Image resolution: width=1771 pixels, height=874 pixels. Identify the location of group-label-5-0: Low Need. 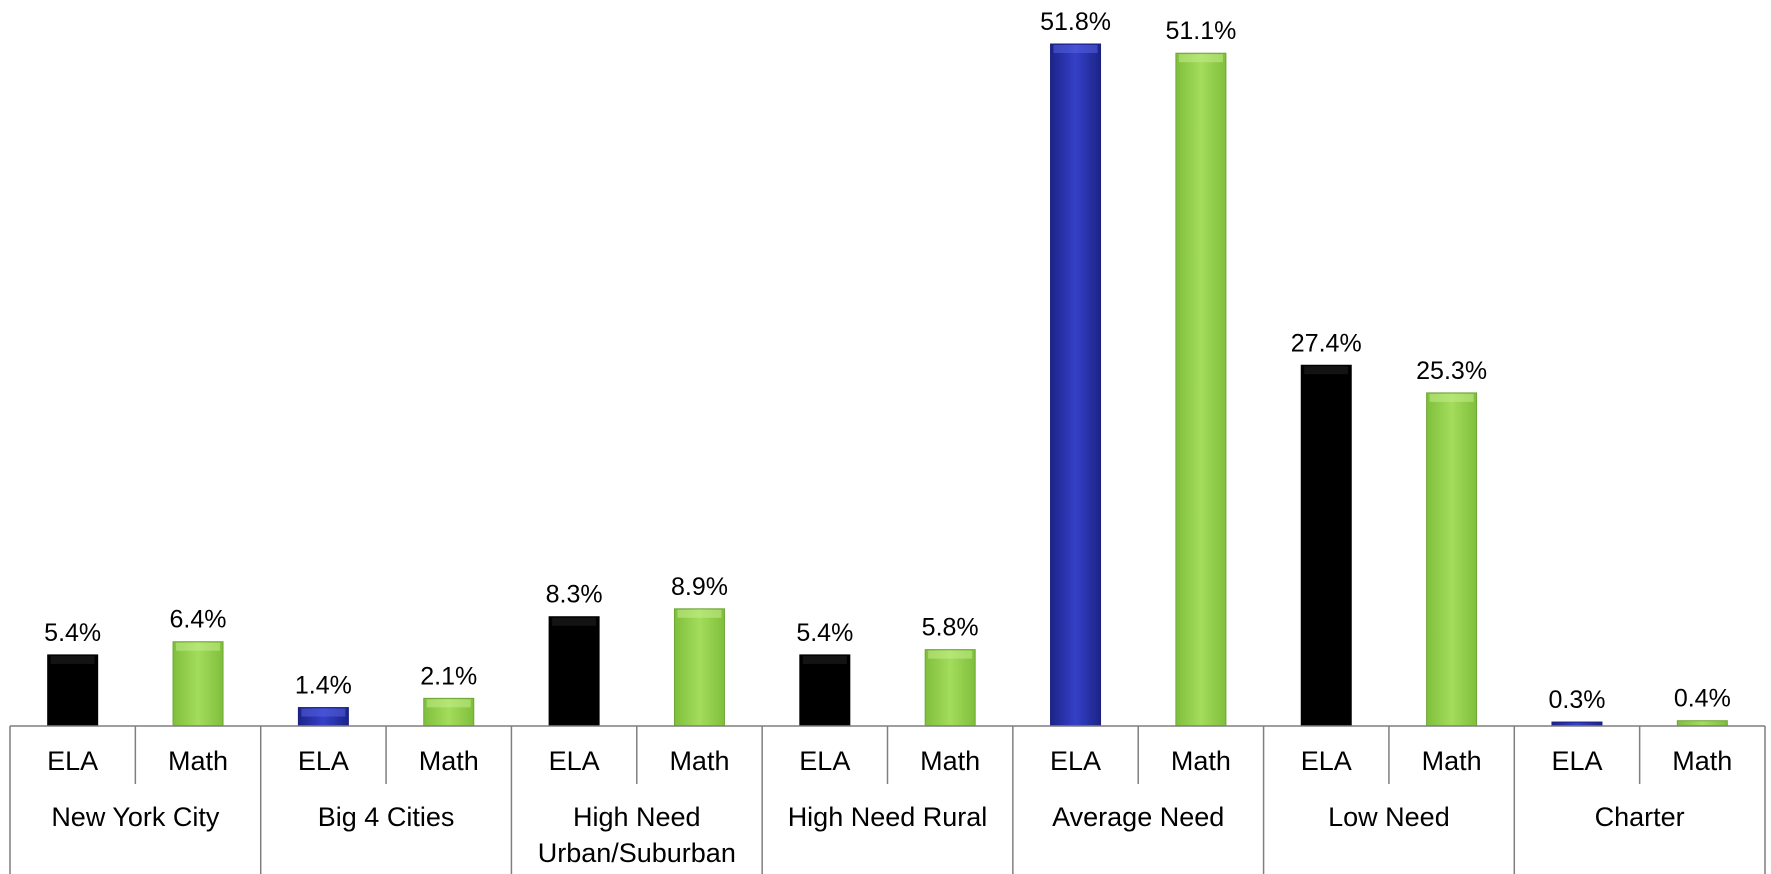
(1389, 817).